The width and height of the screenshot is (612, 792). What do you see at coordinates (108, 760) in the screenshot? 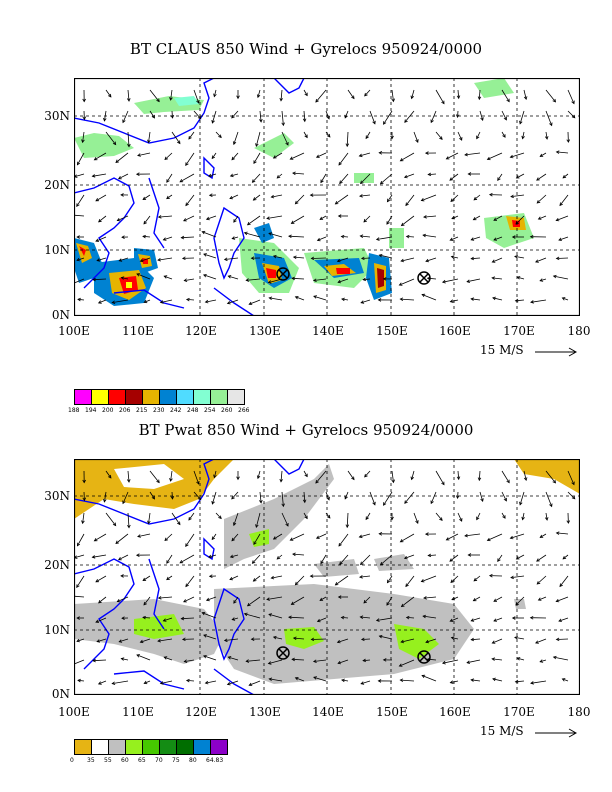
I see `colorbar-tick-label: 55` at bounding box center [108, 760].